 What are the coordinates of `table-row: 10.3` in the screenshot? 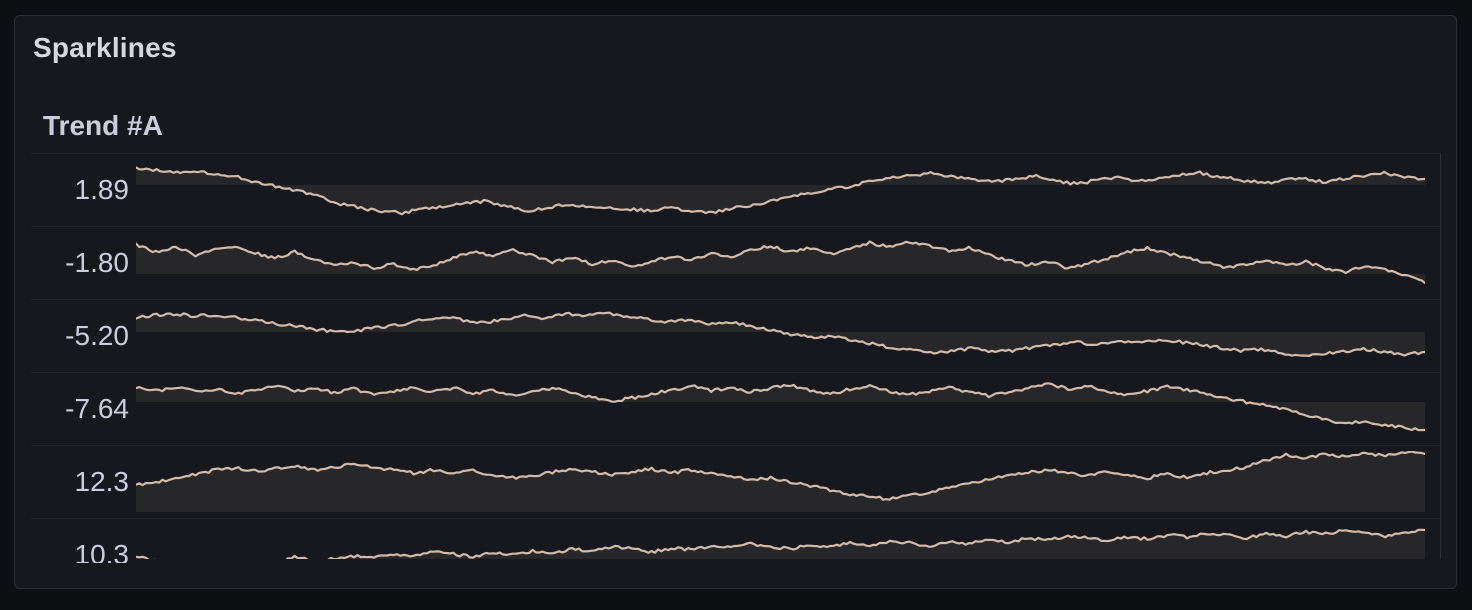 It's located at (735, 541).